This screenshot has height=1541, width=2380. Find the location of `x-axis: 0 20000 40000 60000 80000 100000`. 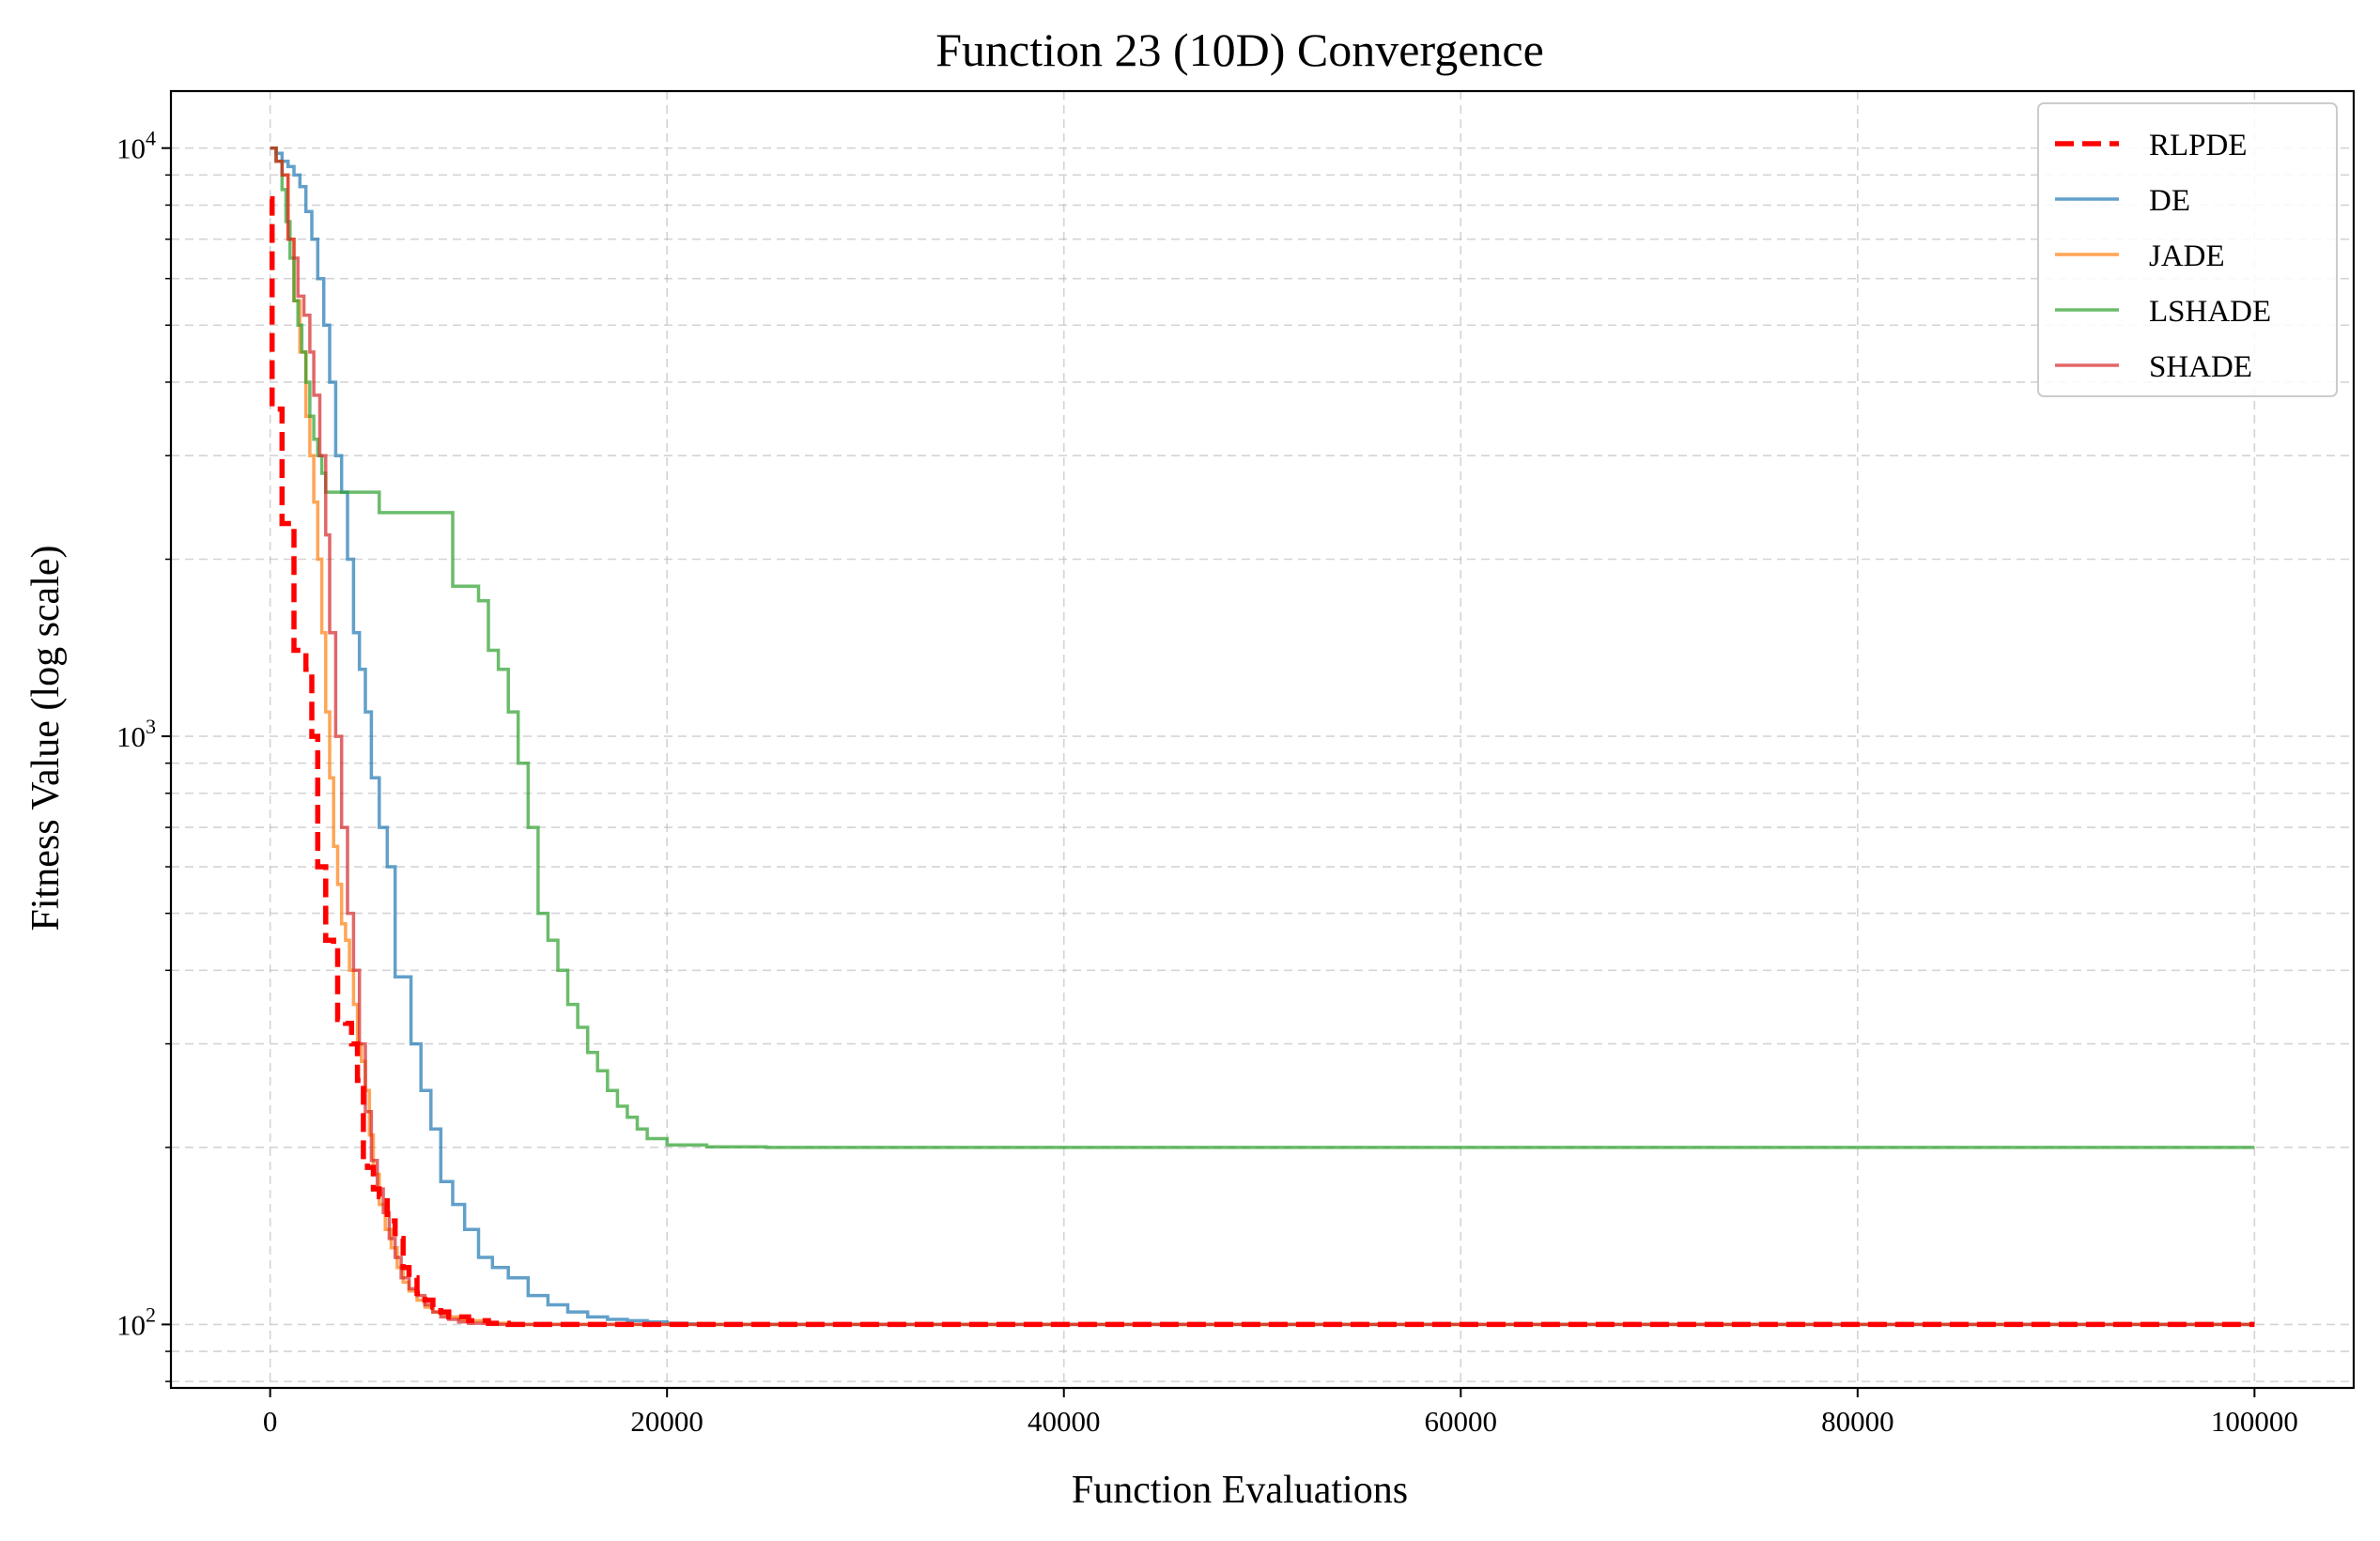

x-axis: 0 20000 40000 60000 80000 100000 is located at coordinates (1280, 1413).